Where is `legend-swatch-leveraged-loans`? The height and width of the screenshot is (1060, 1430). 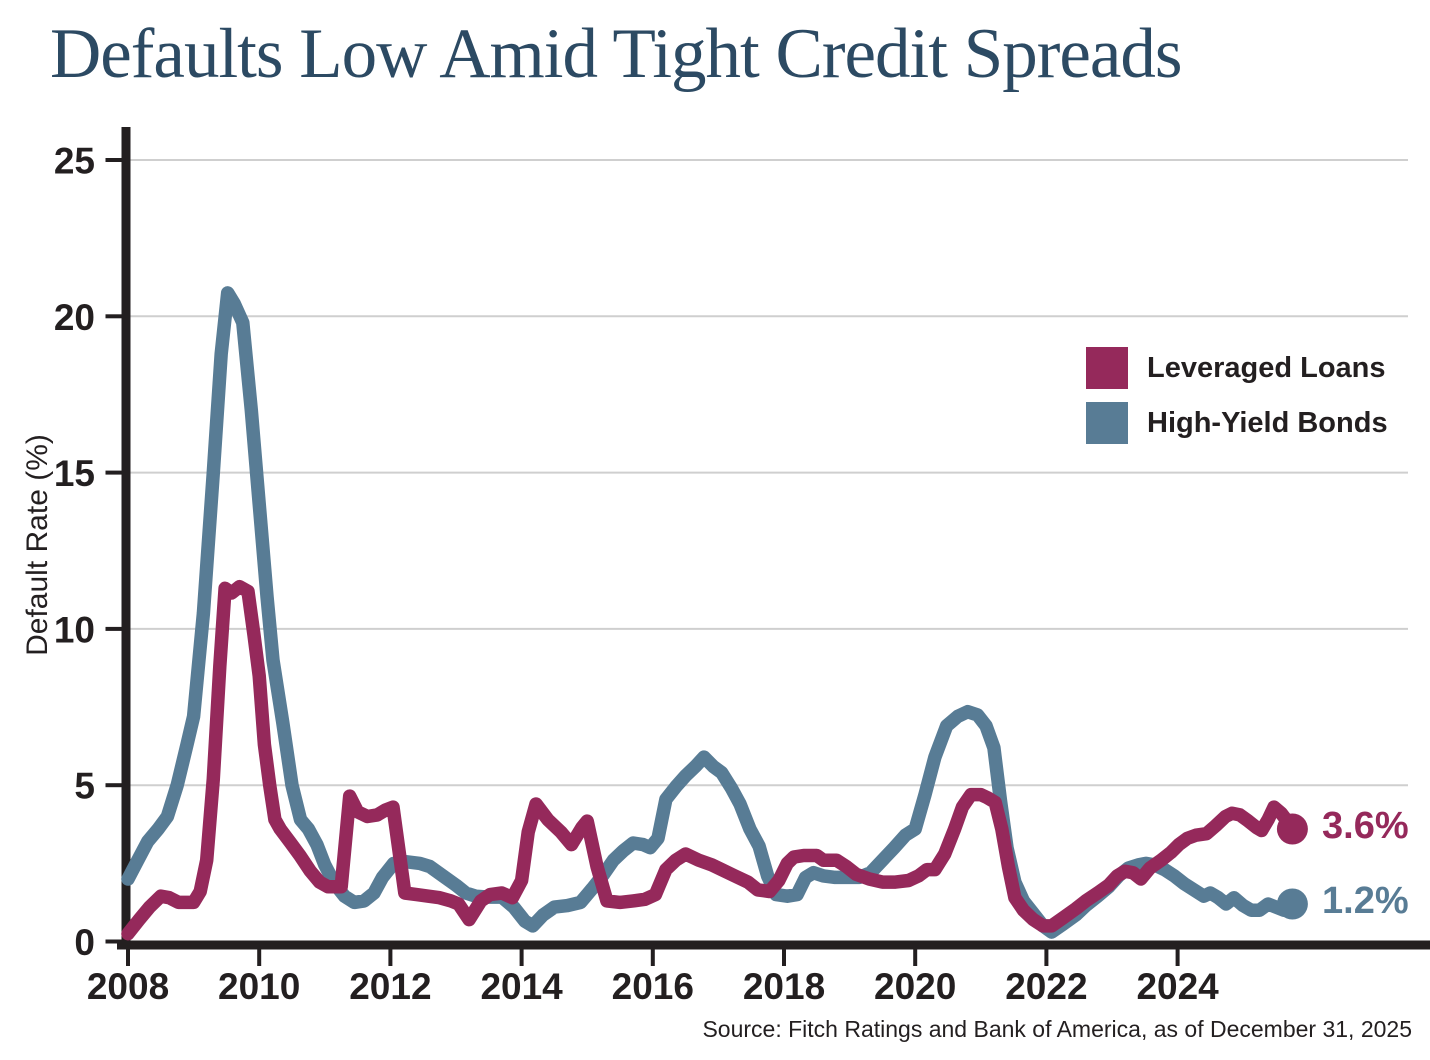
legend-swatch-leveraged-loans is located at coordinates (1107, 368).